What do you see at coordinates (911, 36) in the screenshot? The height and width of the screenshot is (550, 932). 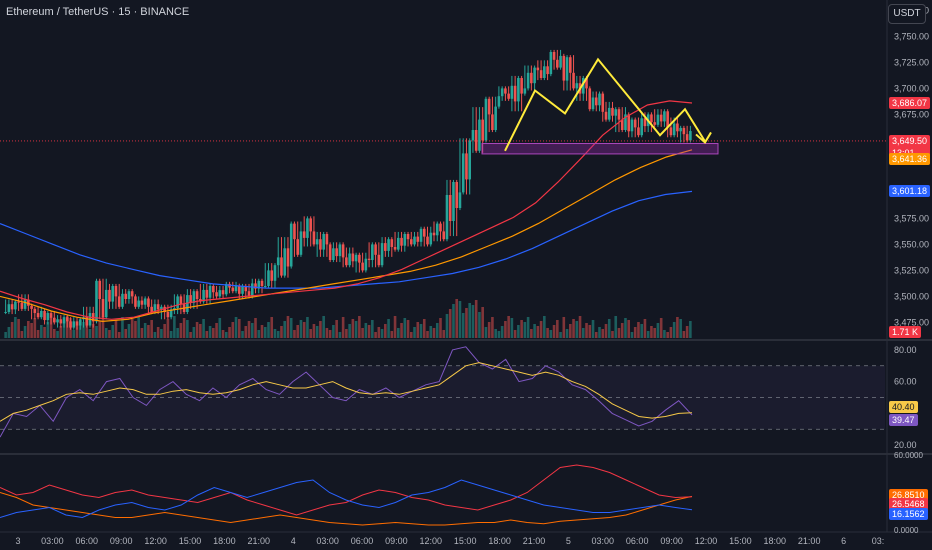 I see `price-tick-label: 3,750.00` at bounding box center [911, 36].